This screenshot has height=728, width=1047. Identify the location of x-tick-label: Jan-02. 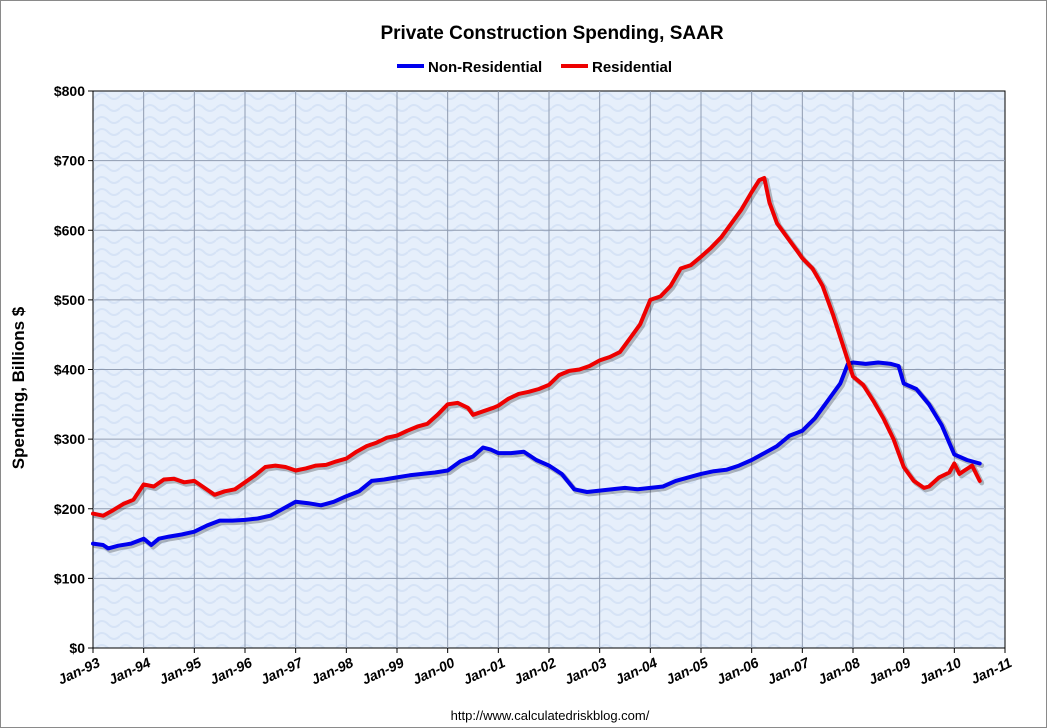
(534, 670).